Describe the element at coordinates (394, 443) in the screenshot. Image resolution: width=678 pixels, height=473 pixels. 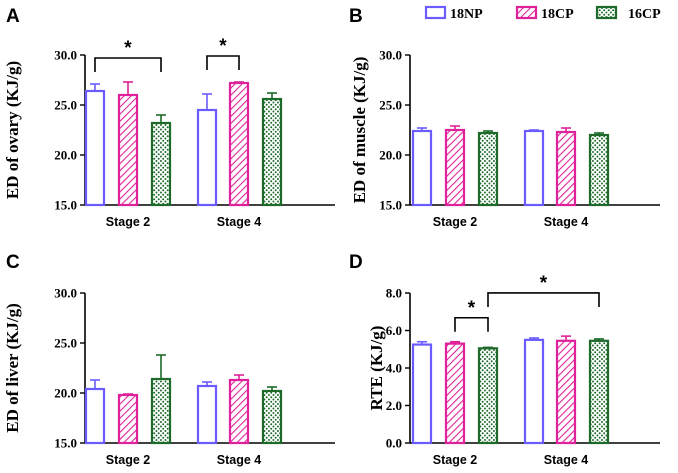
I see `y-tick-label: 0.0` at that location.